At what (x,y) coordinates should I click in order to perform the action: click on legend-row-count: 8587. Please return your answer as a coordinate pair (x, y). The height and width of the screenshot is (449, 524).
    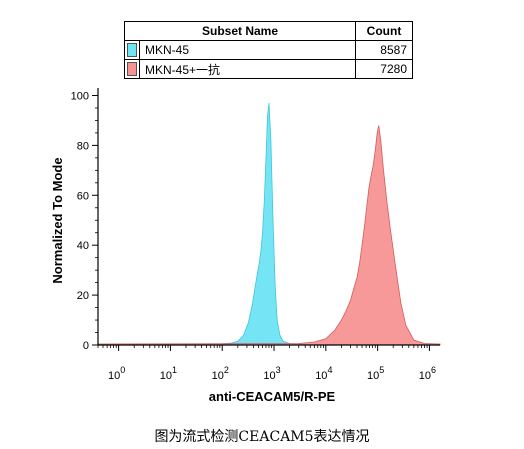
    Looking at the image, I should click on (384, 50).